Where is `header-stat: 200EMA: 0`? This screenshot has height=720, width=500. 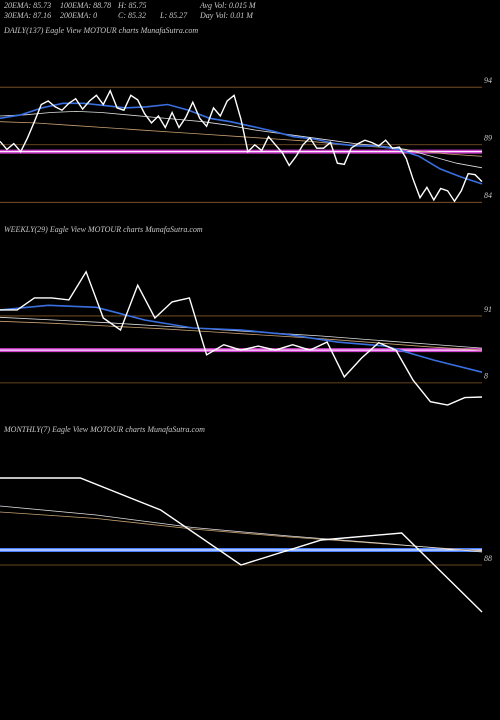
header-stat: 200EMA: 0 is located at coordinates (78, 15).